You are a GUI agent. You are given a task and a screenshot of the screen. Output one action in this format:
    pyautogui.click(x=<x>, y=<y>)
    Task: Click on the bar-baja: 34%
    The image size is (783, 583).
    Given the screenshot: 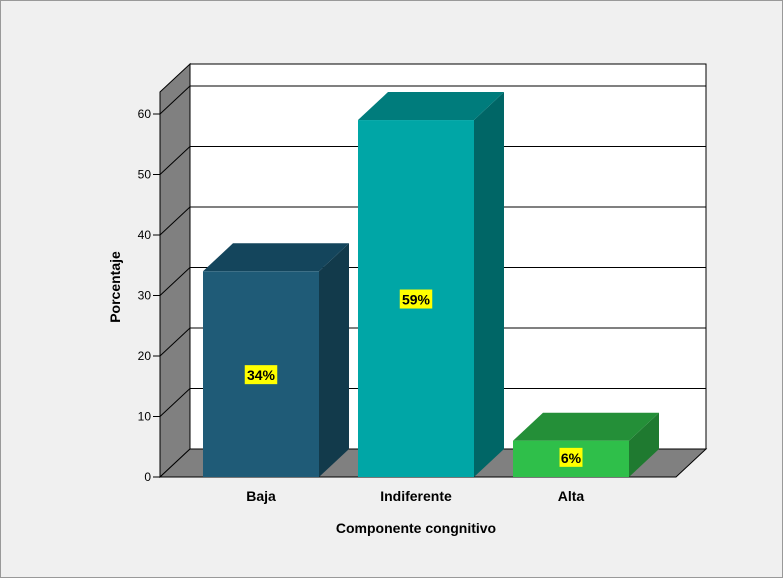 What is the action you would take?
    pyautogui.click(x=276, y=360)
    